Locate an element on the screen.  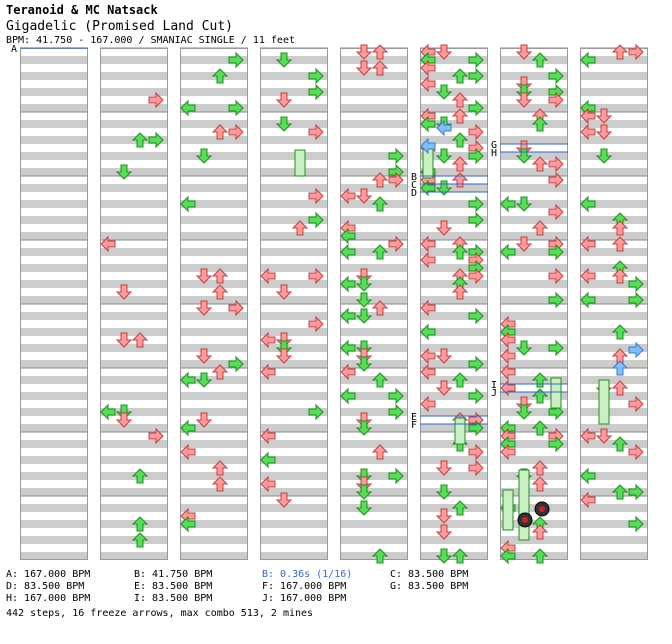
legend-b: B: 41.750 BPM is located at coordinates (173, 574).